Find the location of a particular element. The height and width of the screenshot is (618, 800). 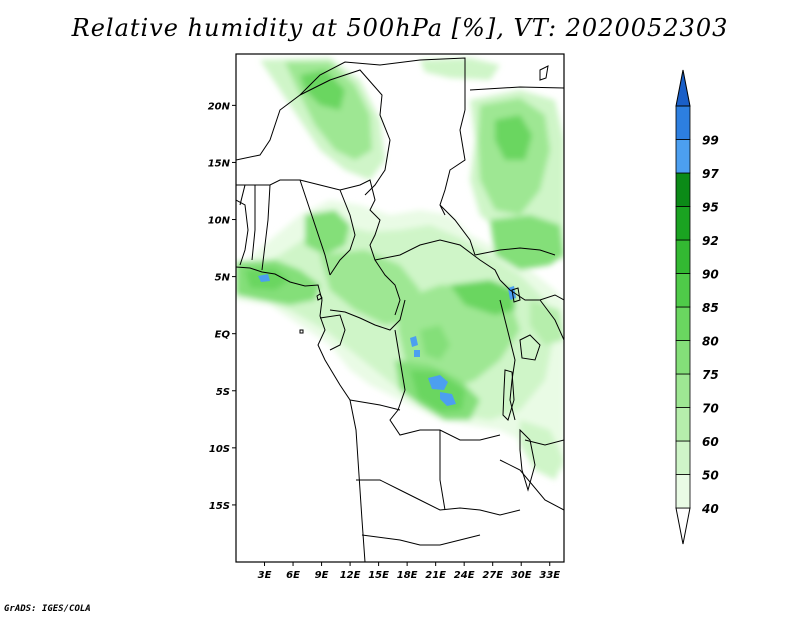

colorbar-top-arrow is located at coordinates (683, 88).